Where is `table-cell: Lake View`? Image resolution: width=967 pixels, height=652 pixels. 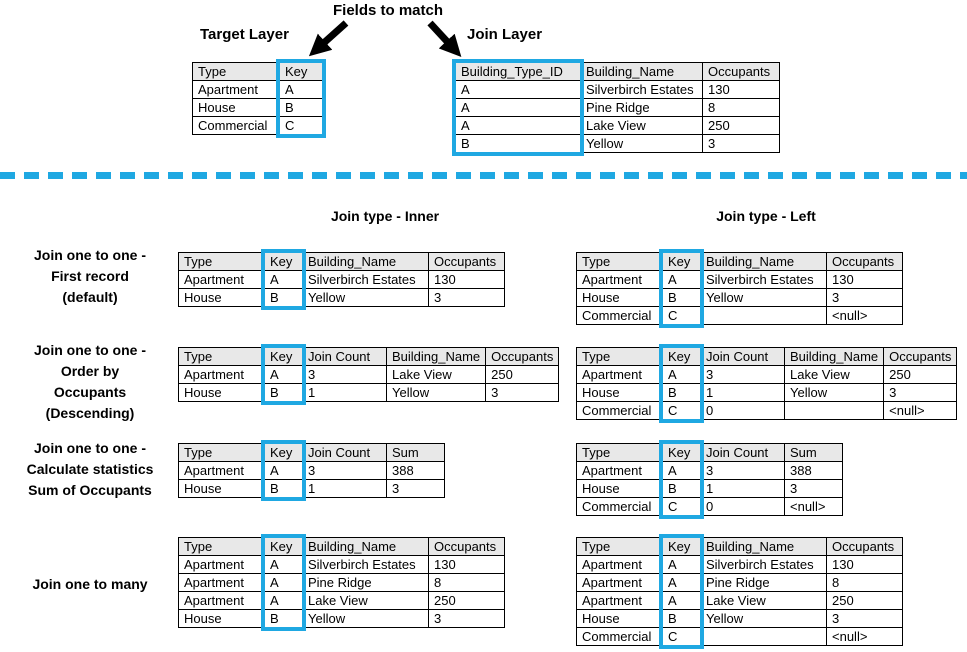
table-cell: Lake View is located at coordinates (641, 125).